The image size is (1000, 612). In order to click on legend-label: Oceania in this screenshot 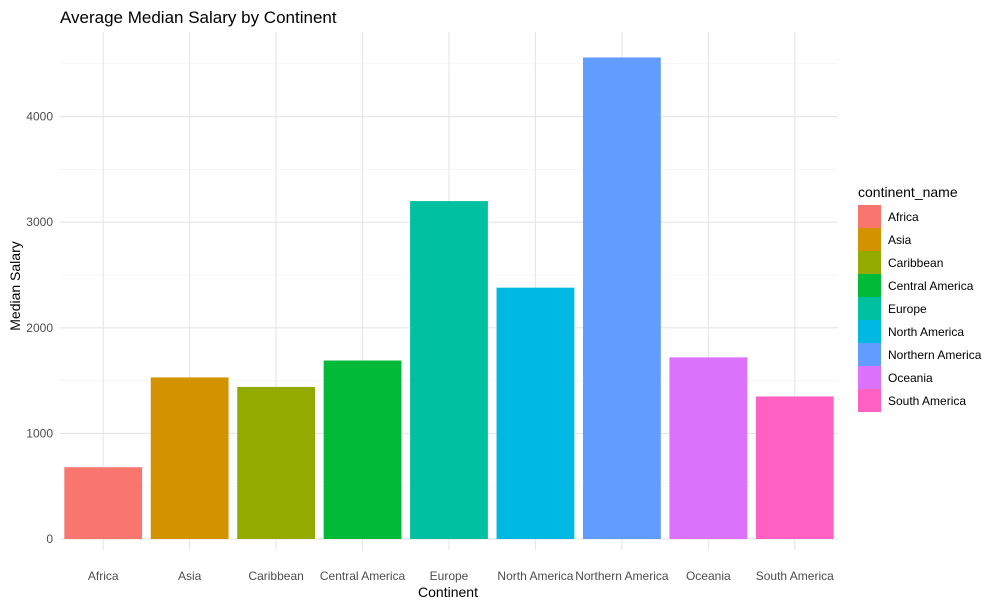, I will do `click(910, 378)`.